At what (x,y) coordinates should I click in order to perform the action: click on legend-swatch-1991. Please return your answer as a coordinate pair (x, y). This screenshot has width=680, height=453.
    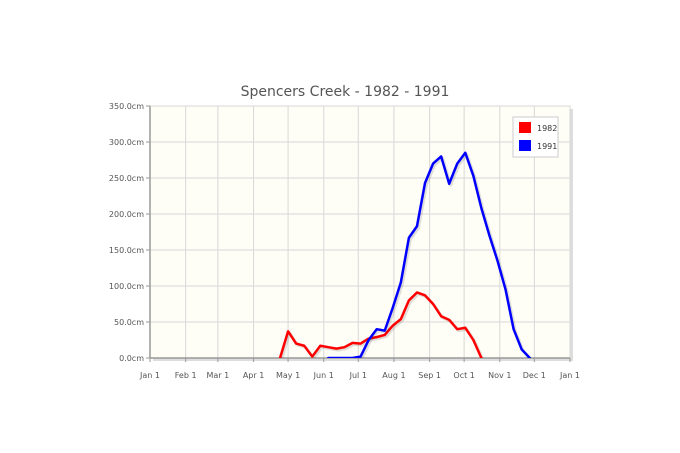
    Looking at the image, I should click on (525, 145).